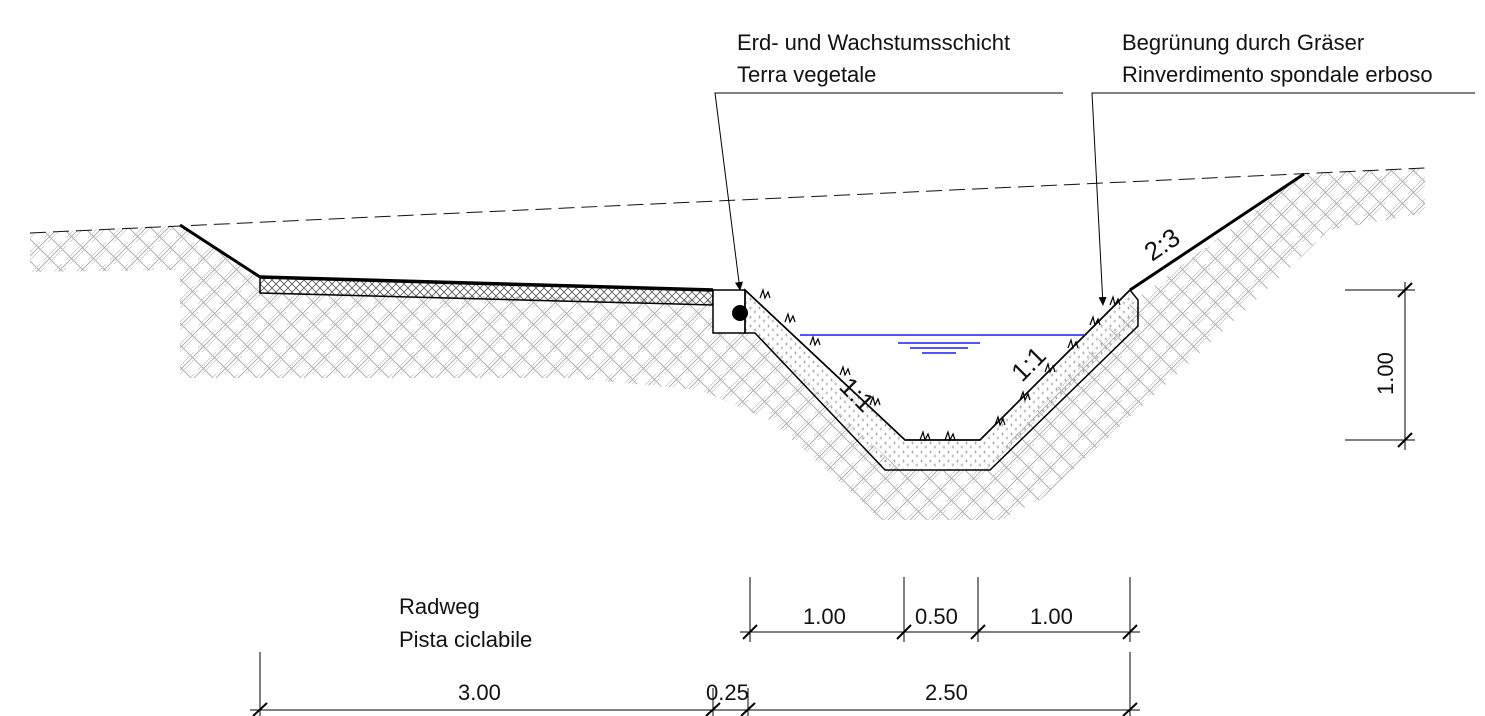 The height and width of the screenshot is (716, 1485). I want to click on dim-bottom-2: 0.25, so click(727, 692).